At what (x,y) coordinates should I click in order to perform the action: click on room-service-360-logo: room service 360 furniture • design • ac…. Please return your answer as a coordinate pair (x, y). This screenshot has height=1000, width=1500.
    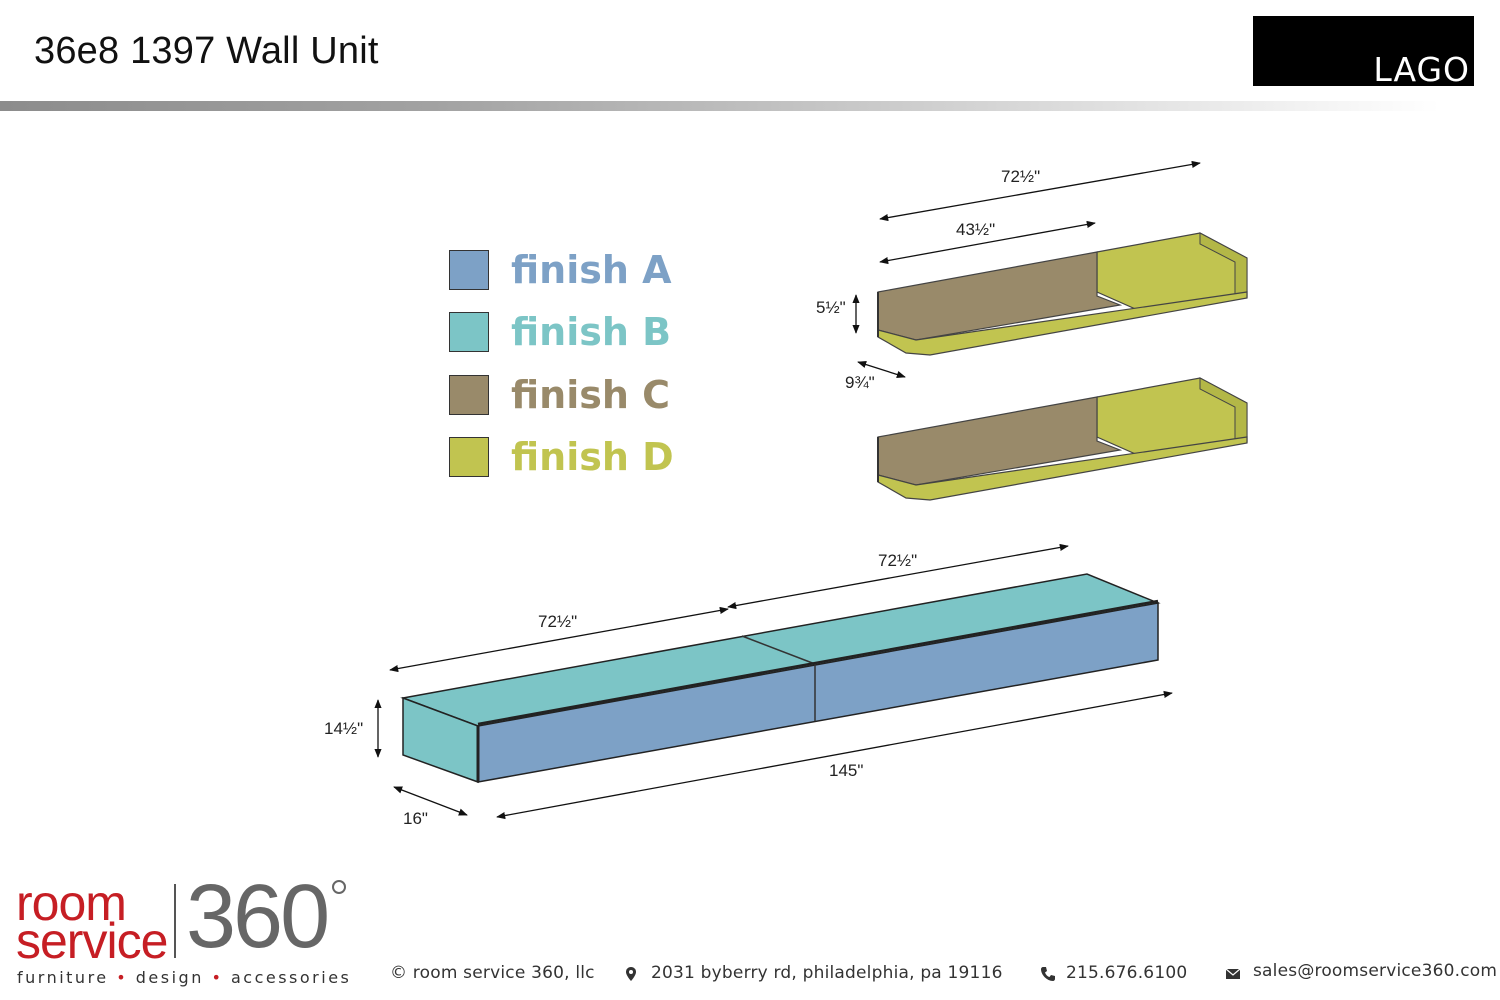
    Looking at the image, I should click on (186, 931).